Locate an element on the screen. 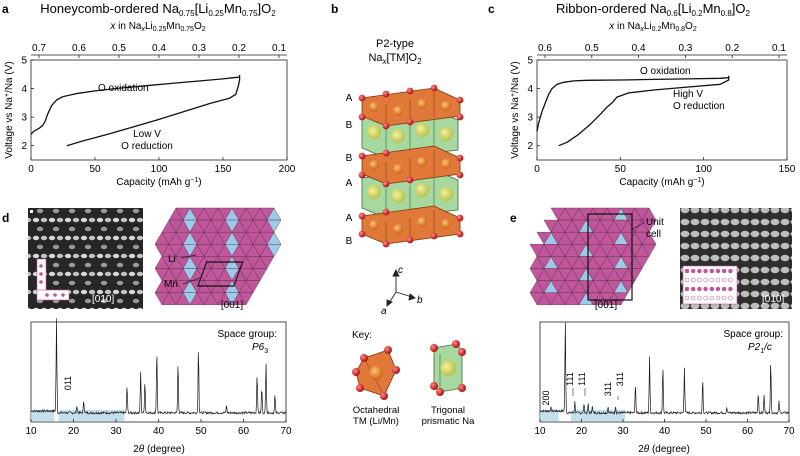  y-tick-label: 4 is located at coordinates (530, 89).